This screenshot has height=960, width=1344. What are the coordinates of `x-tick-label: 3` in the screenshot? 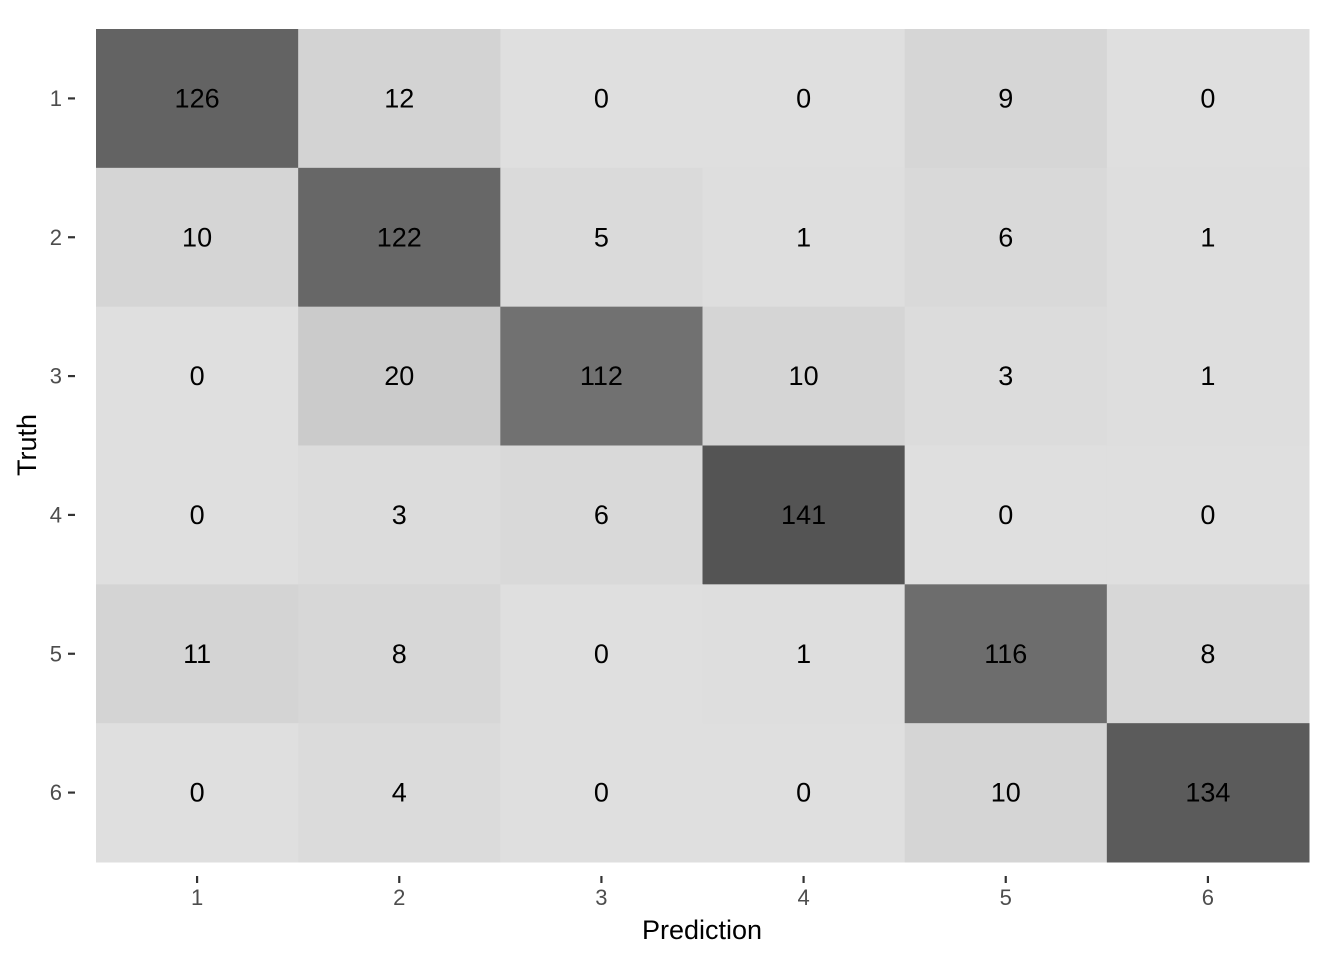 It's located at (601, 897).